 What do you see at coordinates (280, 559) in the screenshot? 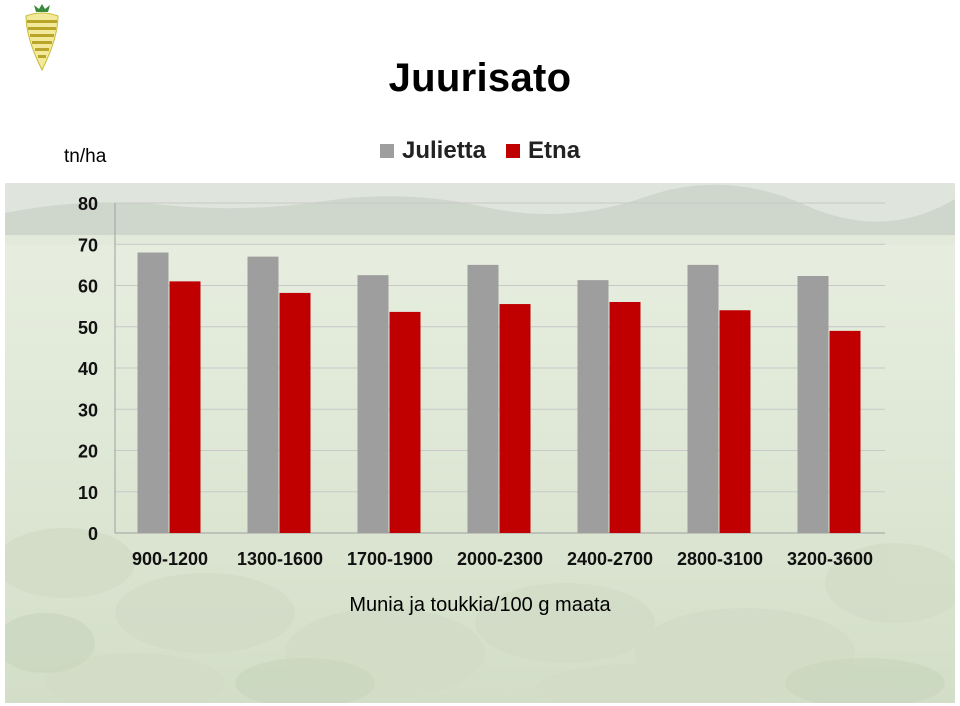
I see `x-tick-label: 1300-1600` at bounding box center [280, 559].